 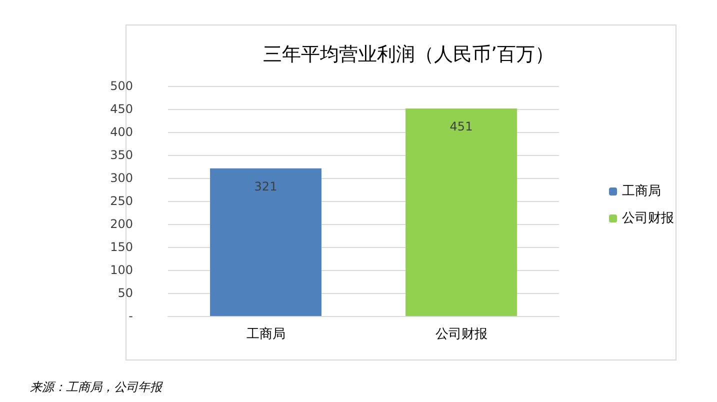 I want to click on y-tick-label: 350, so click(x=121, y=155).